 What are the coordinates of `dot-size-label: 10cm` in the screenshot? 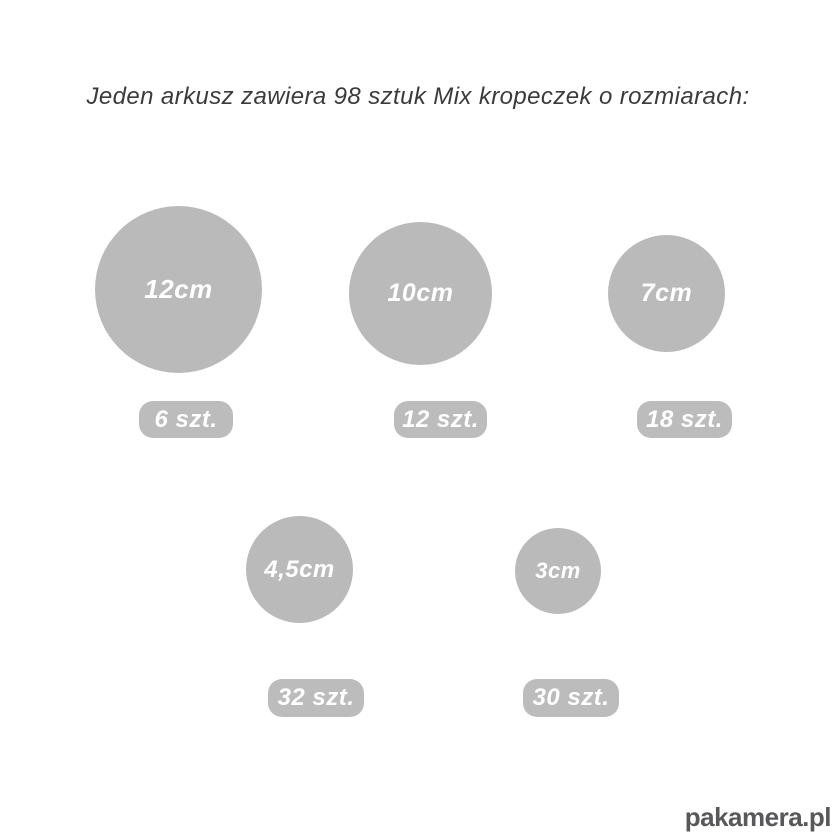 It's located at (420, 293).